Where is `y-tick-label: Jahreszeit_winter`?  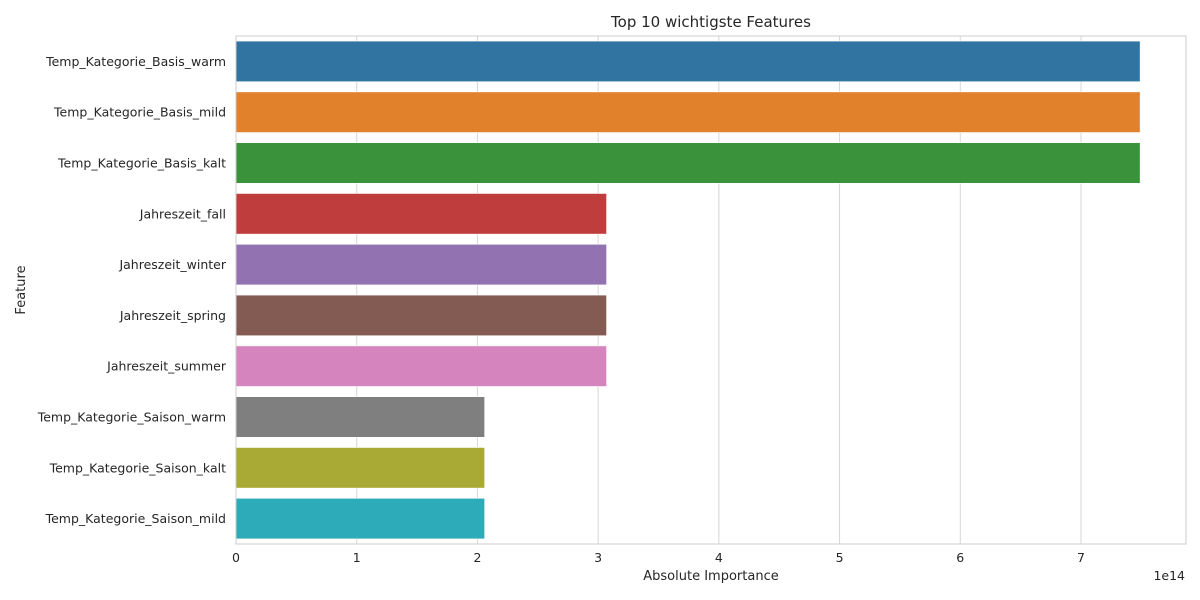
y-tick-label: Jahreszeit_winter is located at coordinates (172, 264).